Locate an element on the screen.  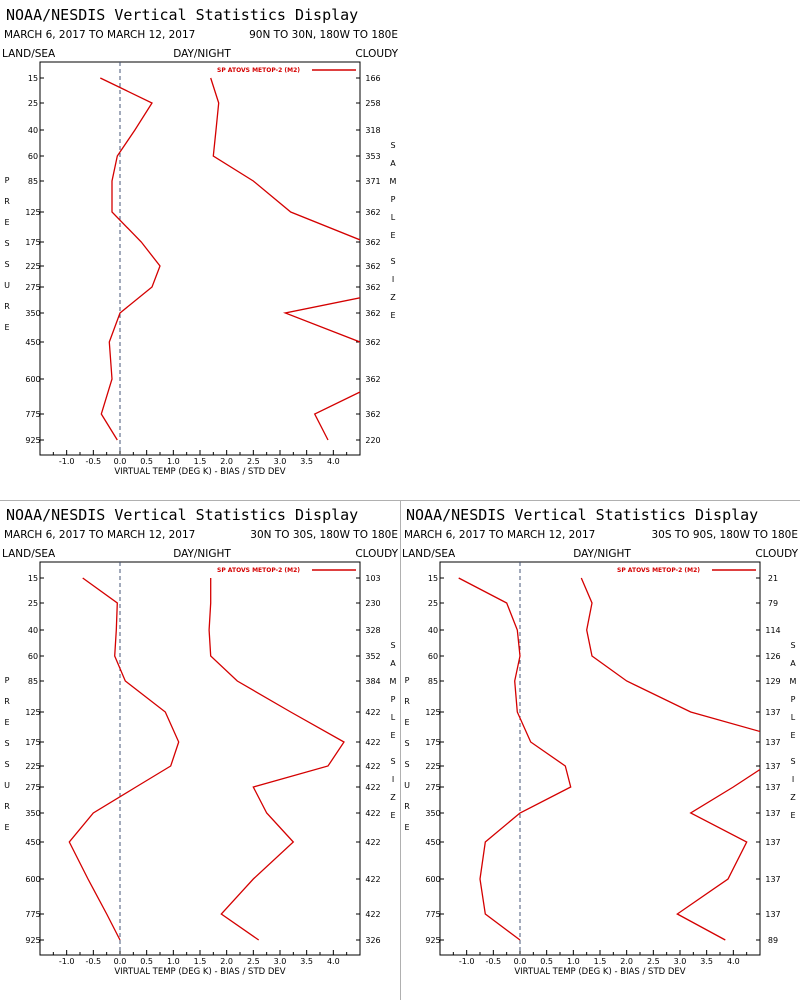
vertical-divider is located at coordinates (400, 750).